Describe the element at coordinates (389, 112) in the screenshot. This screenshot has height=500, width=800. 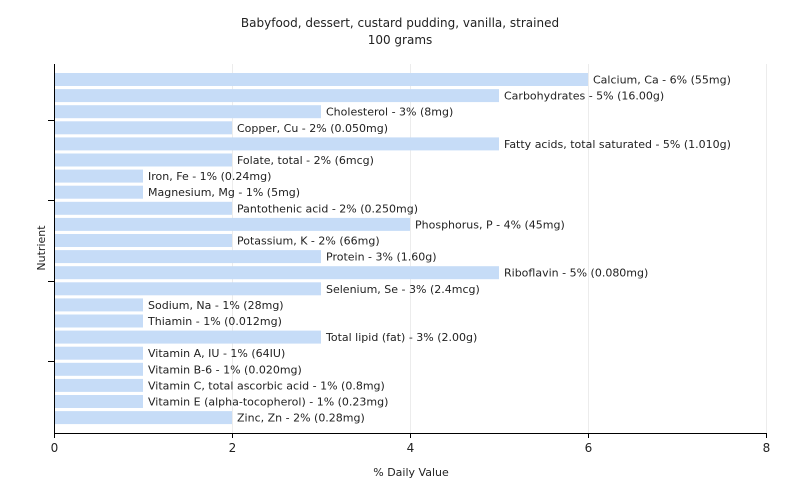
I see `bar-label: Cholesterol - 3% (8mg)` at that location.